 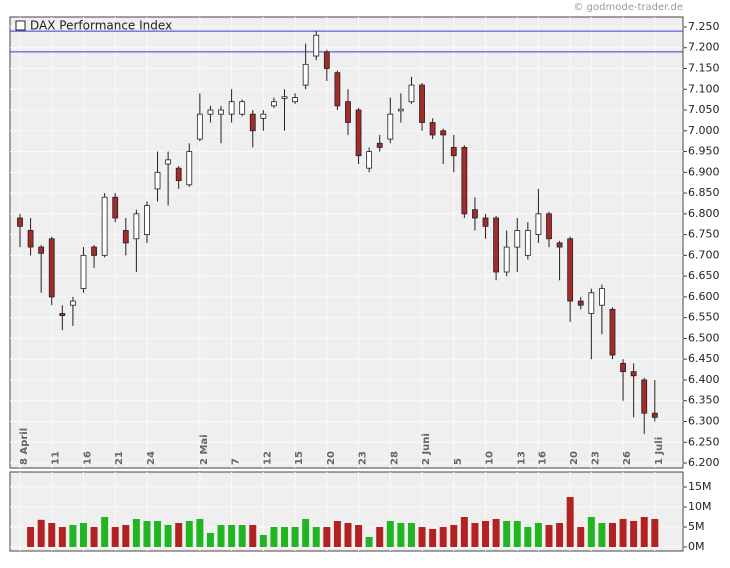 What do you see at coordinates (659, 451) in the screenshot?
I see `x-tick-label: 1 Juli` at bounding box center [659, 451].